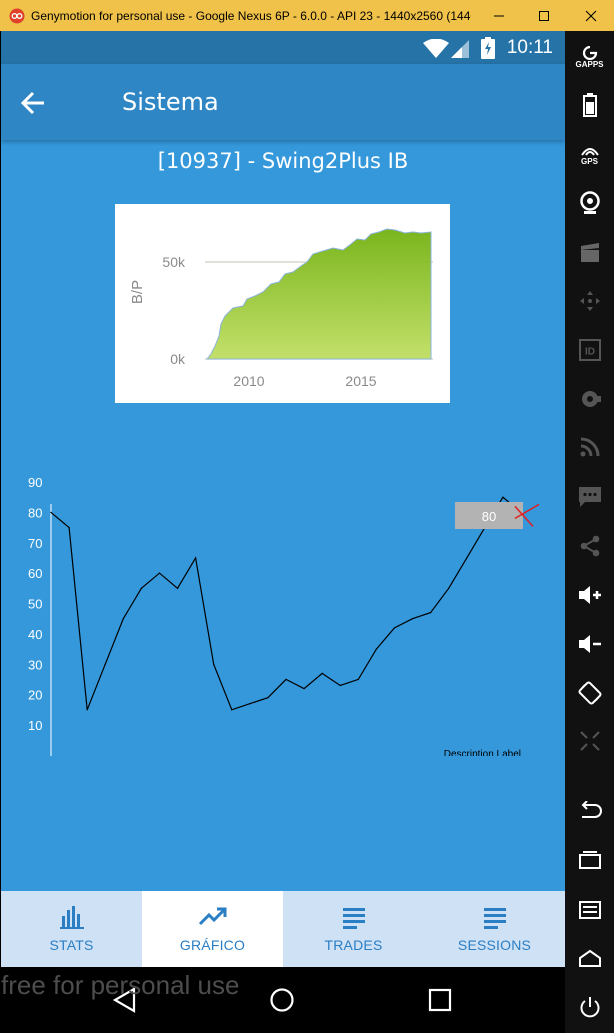 The image size is (614, 1033). Describe the element at coordinates (360, 381) in the screenshot. I see `thumb-xtick-2015: 2015` at that location.